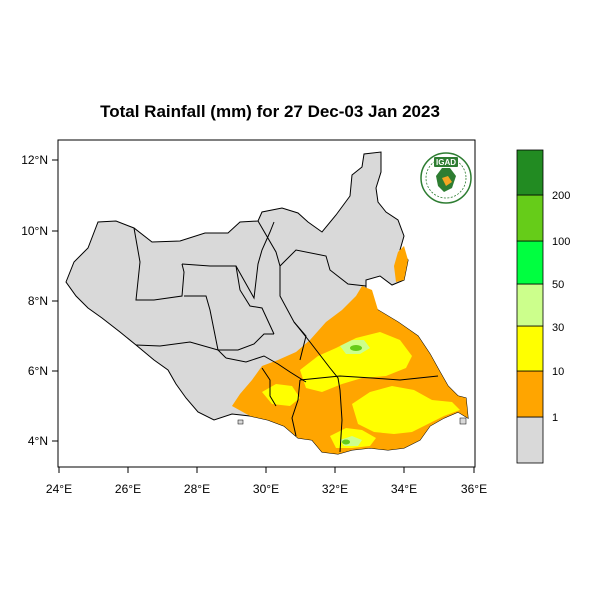 This screenshot has height=600, width=597. Describe the element at coordinates (281, 395) in the screenshot. I see `rain-zone-yellow-west` at that location.